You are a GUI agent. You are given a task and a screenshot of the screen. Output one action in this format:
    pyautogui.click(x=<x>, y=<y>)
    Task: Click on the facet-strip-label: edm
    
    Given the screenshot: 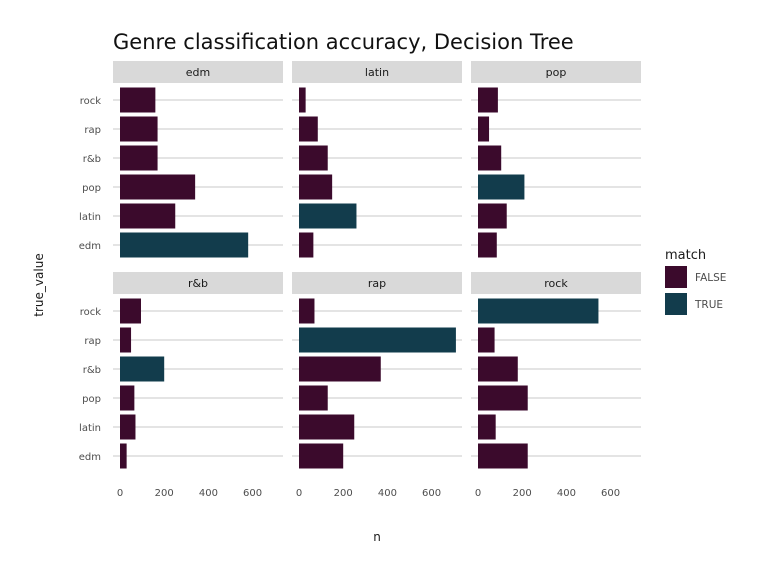 What is the action you would take?
    pyautogui.click(x=198, y=72)
    